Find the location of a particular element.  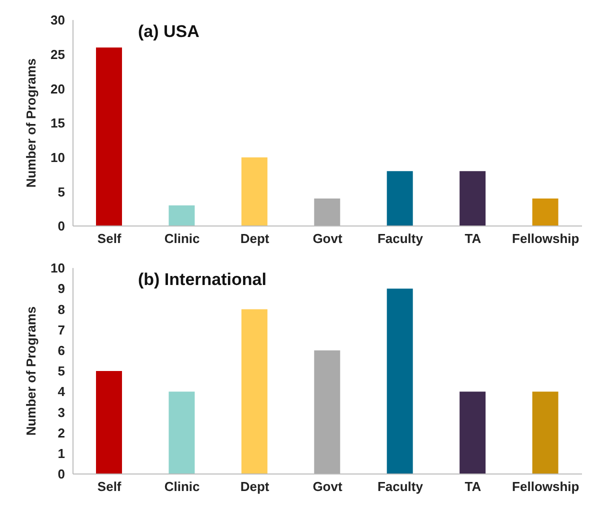

y-tick-label: 8 is located at coordinates (61, 309).